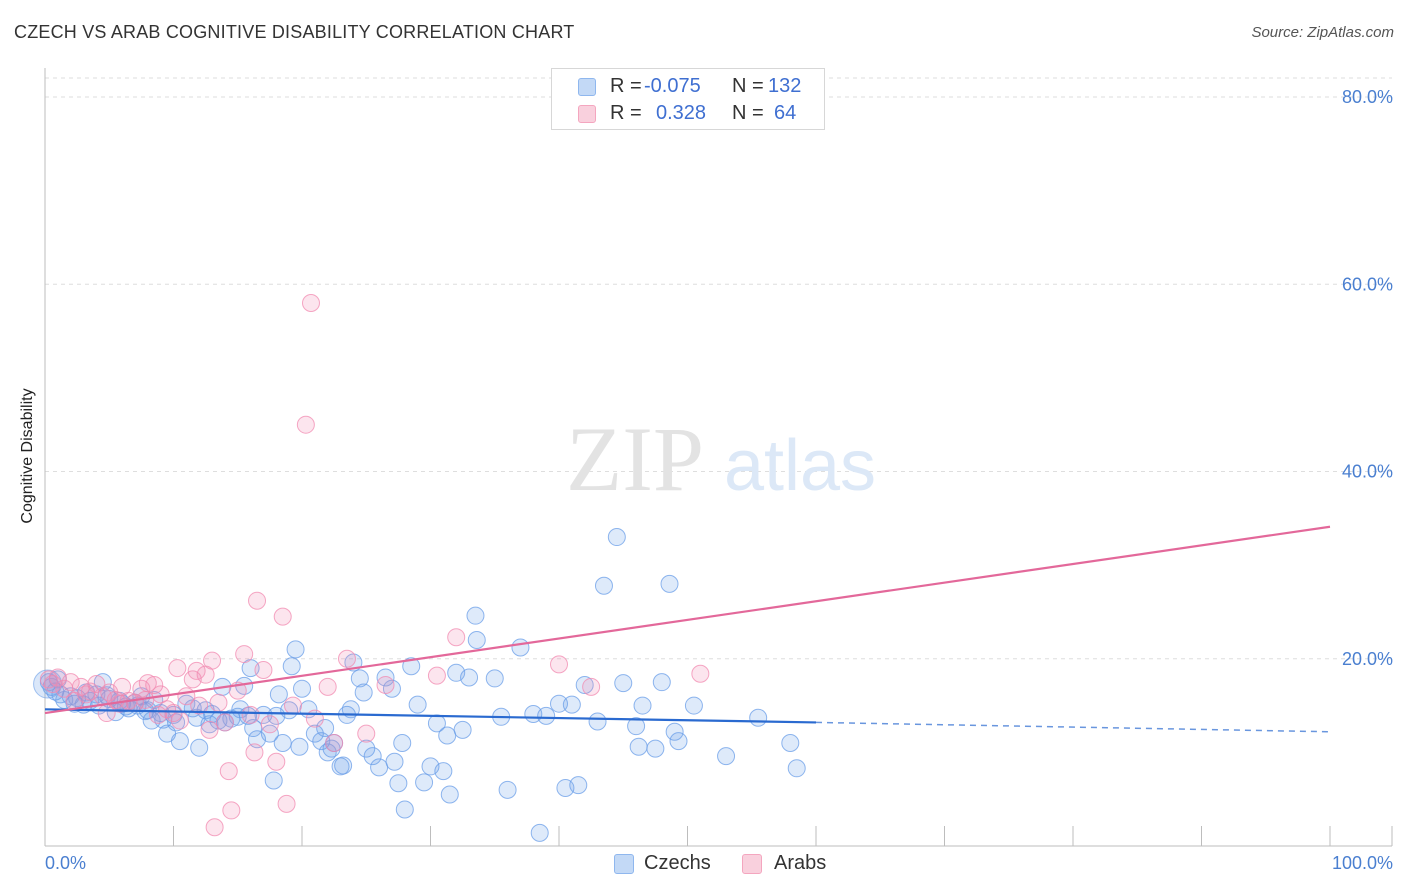 This screenshot has height=892, width=1406. Describe the element at coordinates (1367, 659) in the screenshot. I see `y-tick-label-20: 20.0%` at that location.